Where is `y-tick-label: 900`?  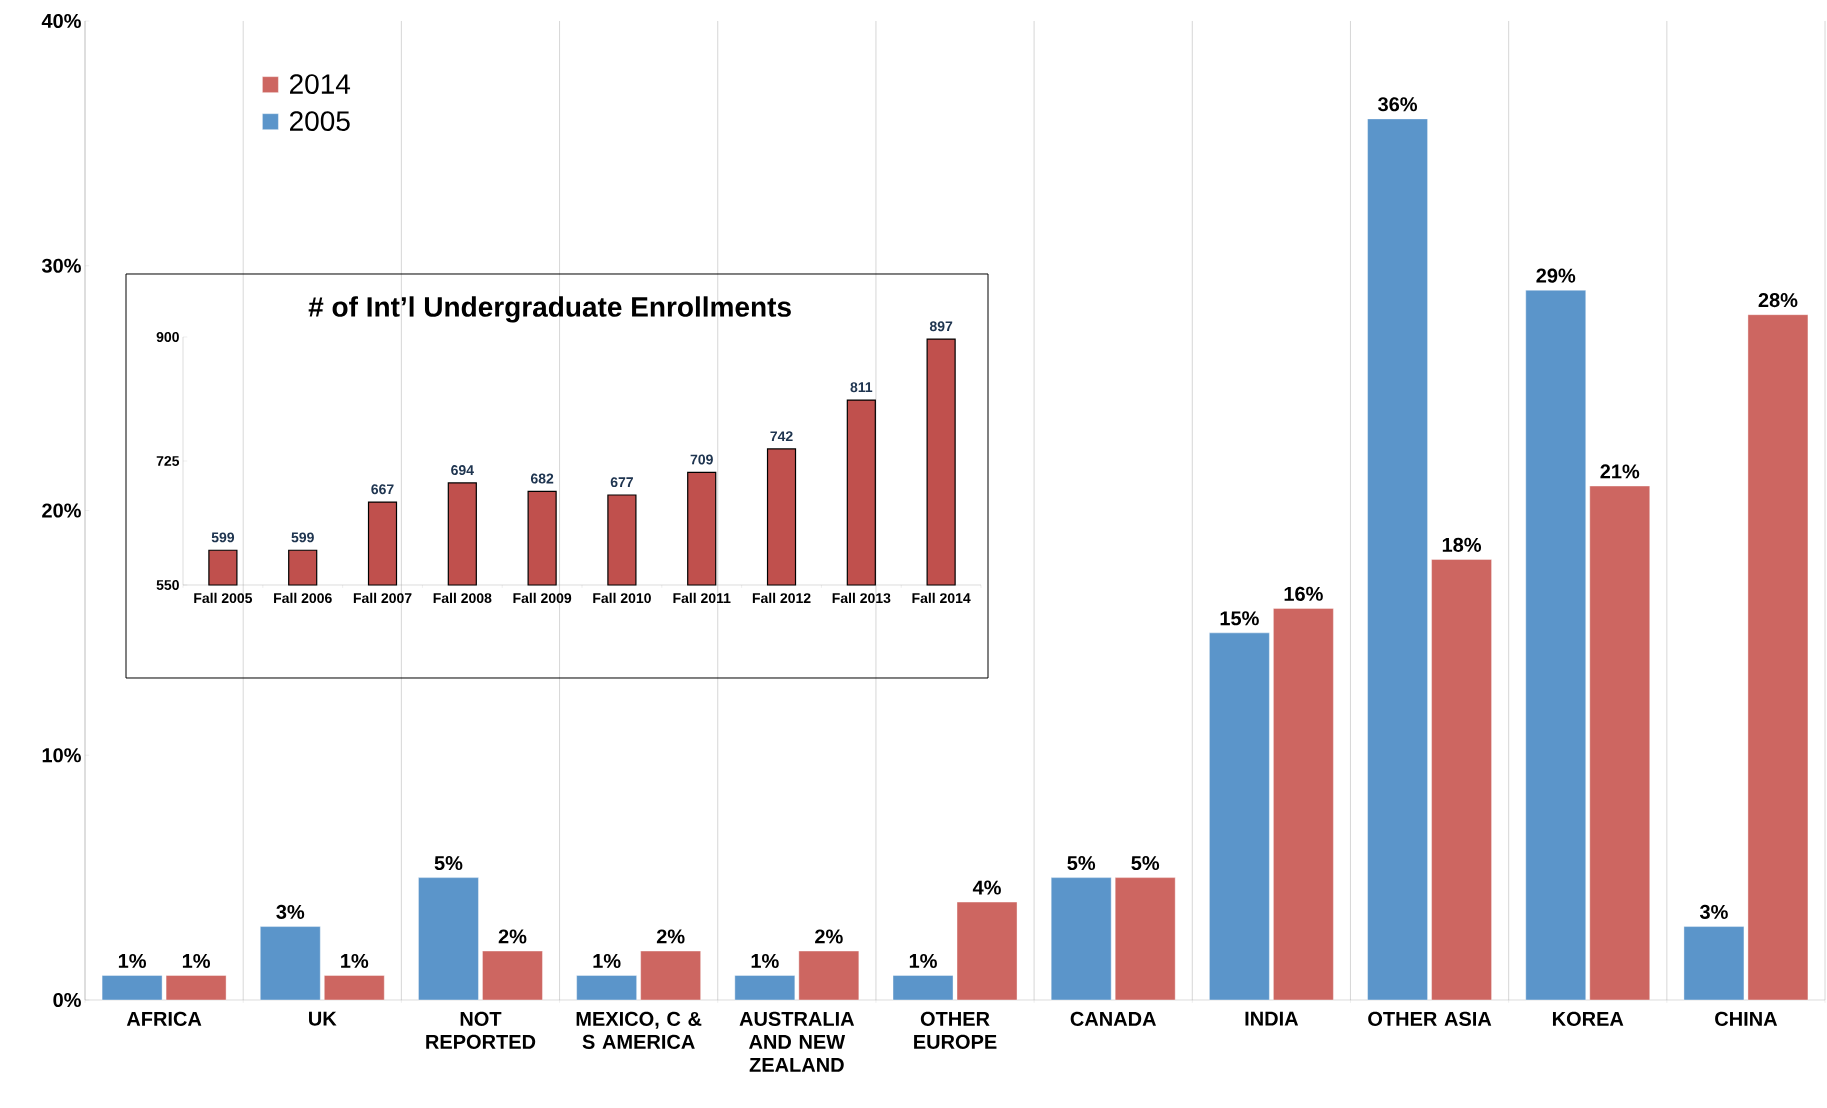
y-tick-label: 900 is located at coordinates (167, 337).